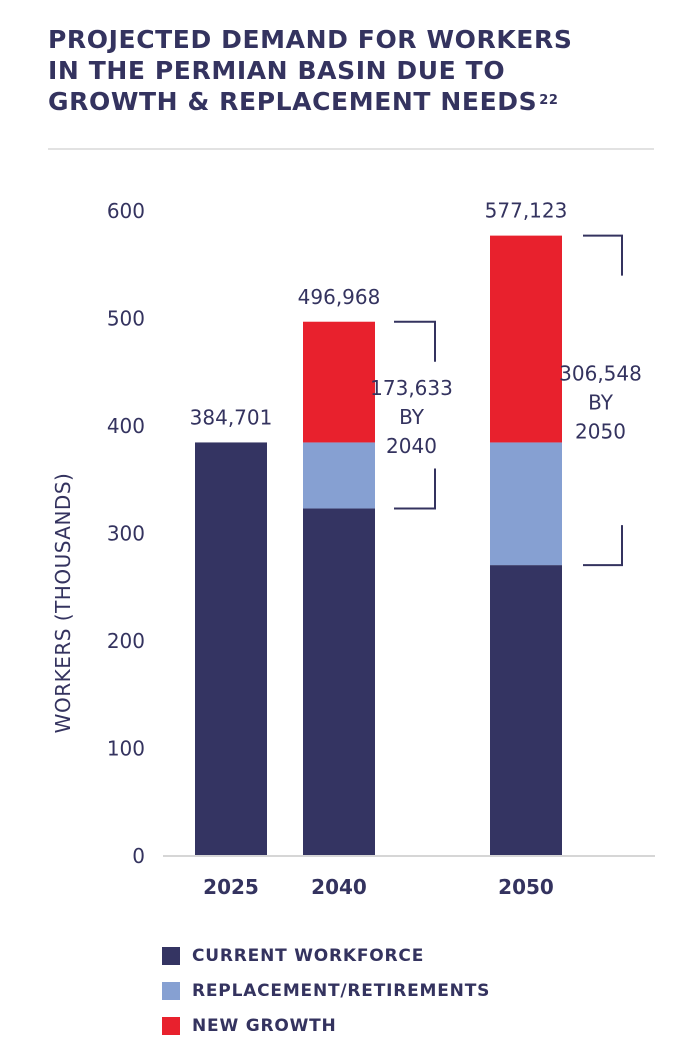 This screenshot has width=684, height=1062. What do you see at coordinates (339, 682) in the screenshot?
I see `bar-current-2040` at bounding box center [339, 682].